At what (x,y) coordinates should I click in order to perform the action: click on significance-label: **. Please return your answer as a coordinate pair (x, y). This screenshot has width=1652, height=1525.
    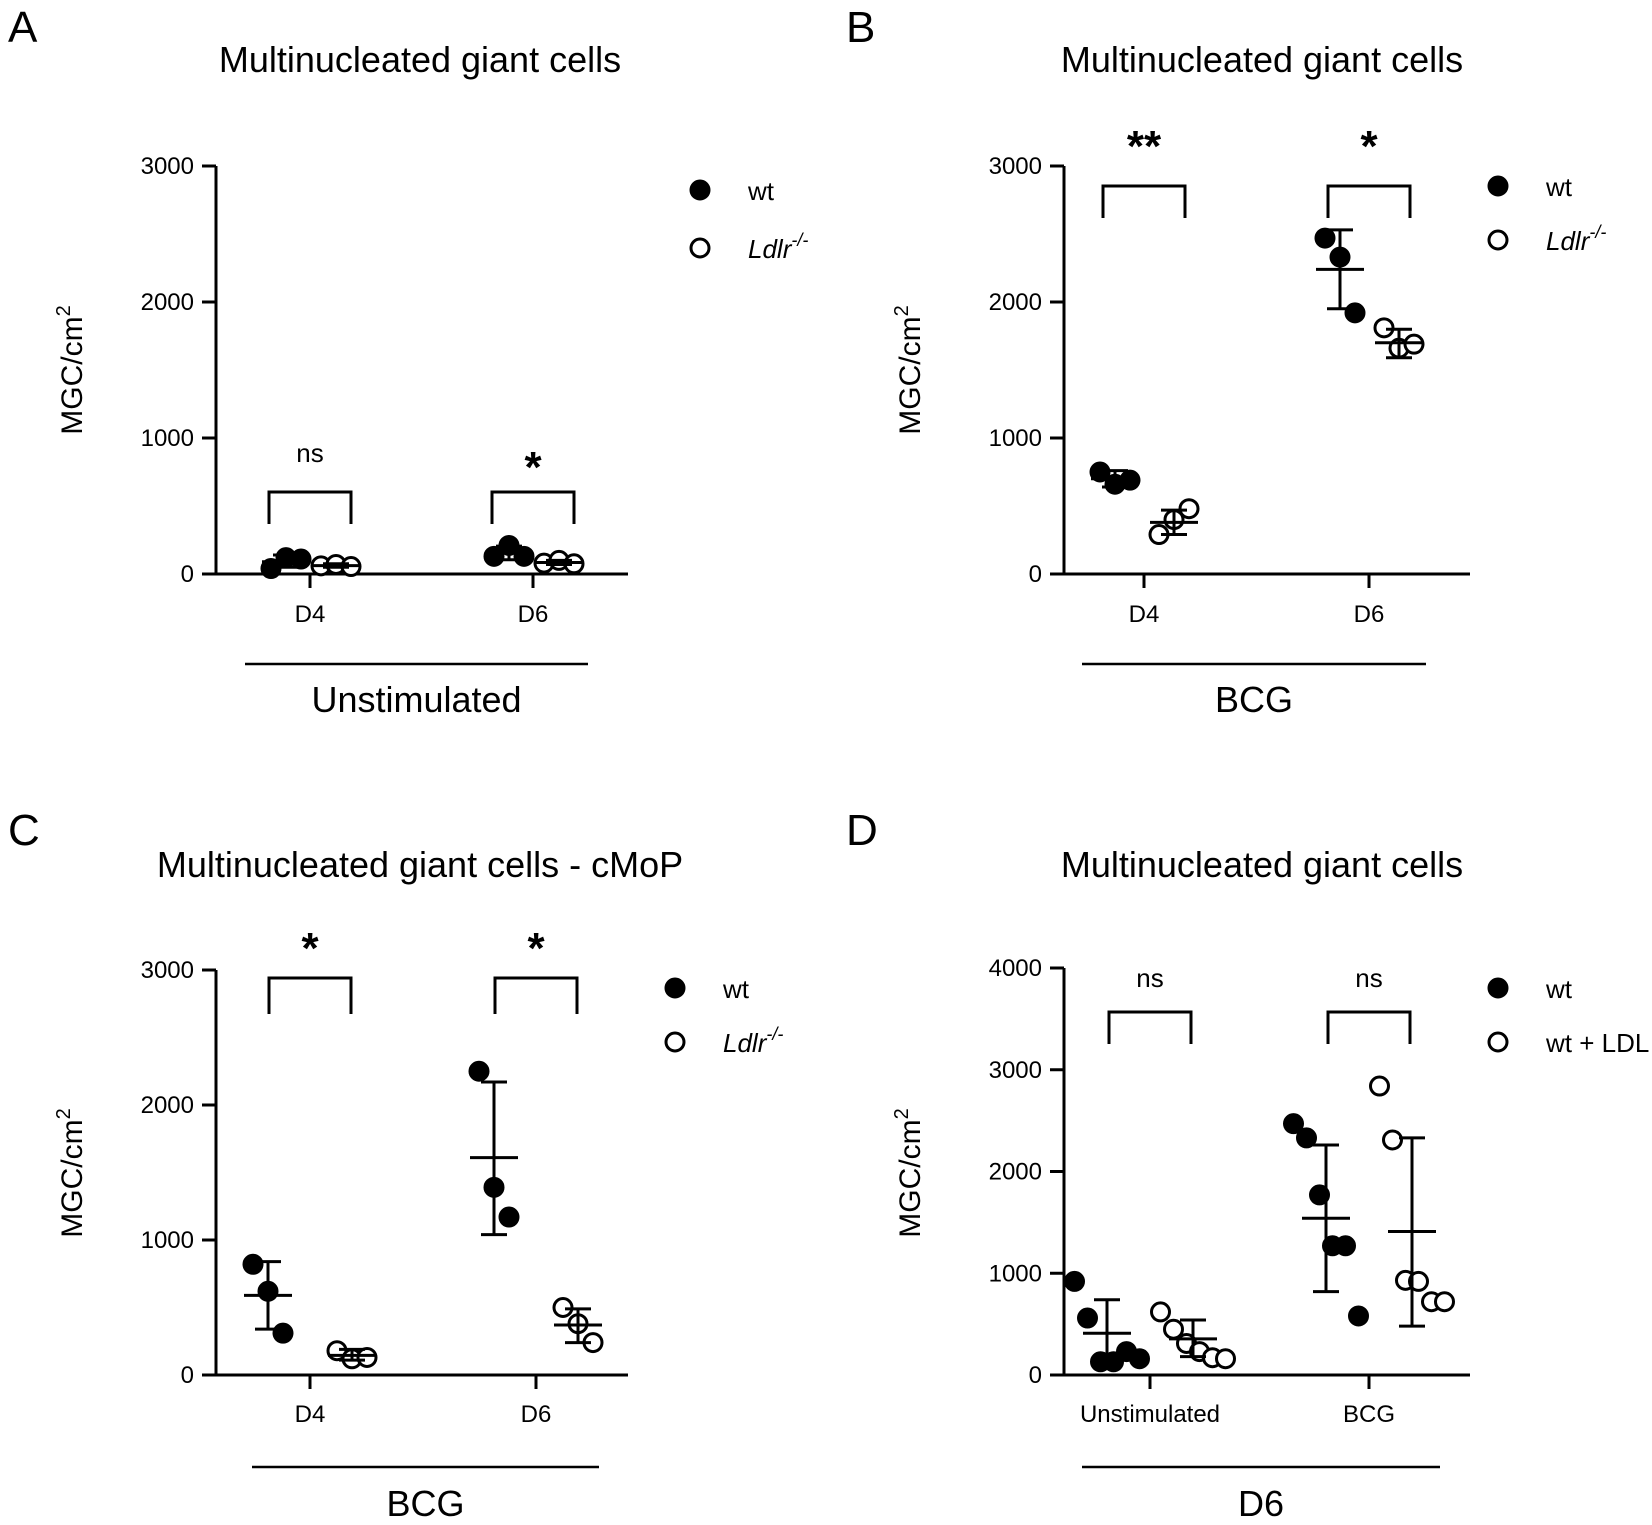
    Looking at the image, I should click on (1144, 146).